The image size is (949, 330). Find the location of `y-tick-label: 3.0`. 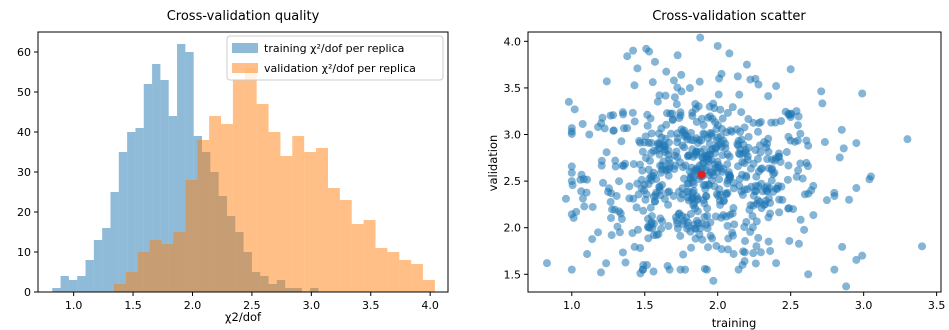

y-tick-label: 3.0 is located at coordinates (513, 135).